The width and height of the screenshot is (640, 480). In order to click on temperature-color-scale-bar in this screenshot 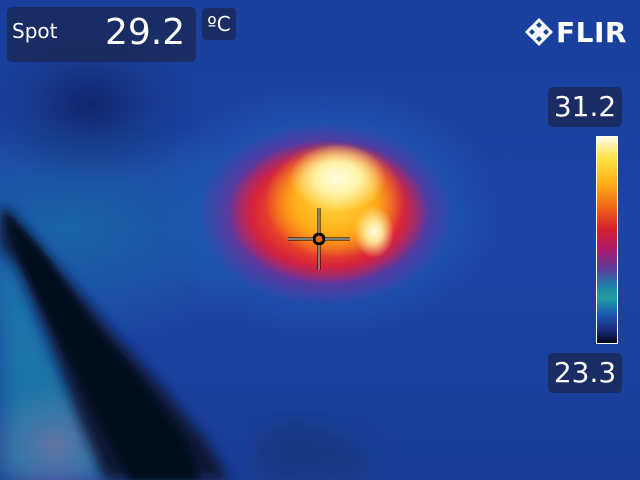, I will do `click(607, 240)`.